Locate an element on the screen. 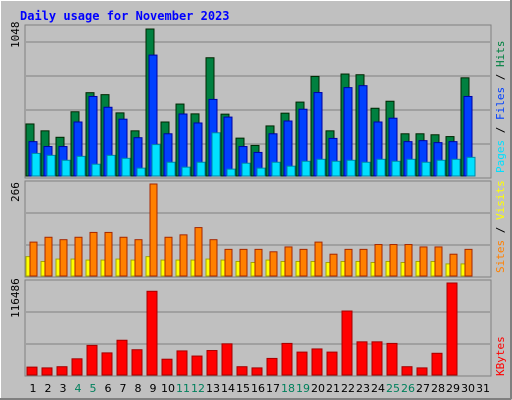  day-label-14: 14 is located at coordinates (228, 388).